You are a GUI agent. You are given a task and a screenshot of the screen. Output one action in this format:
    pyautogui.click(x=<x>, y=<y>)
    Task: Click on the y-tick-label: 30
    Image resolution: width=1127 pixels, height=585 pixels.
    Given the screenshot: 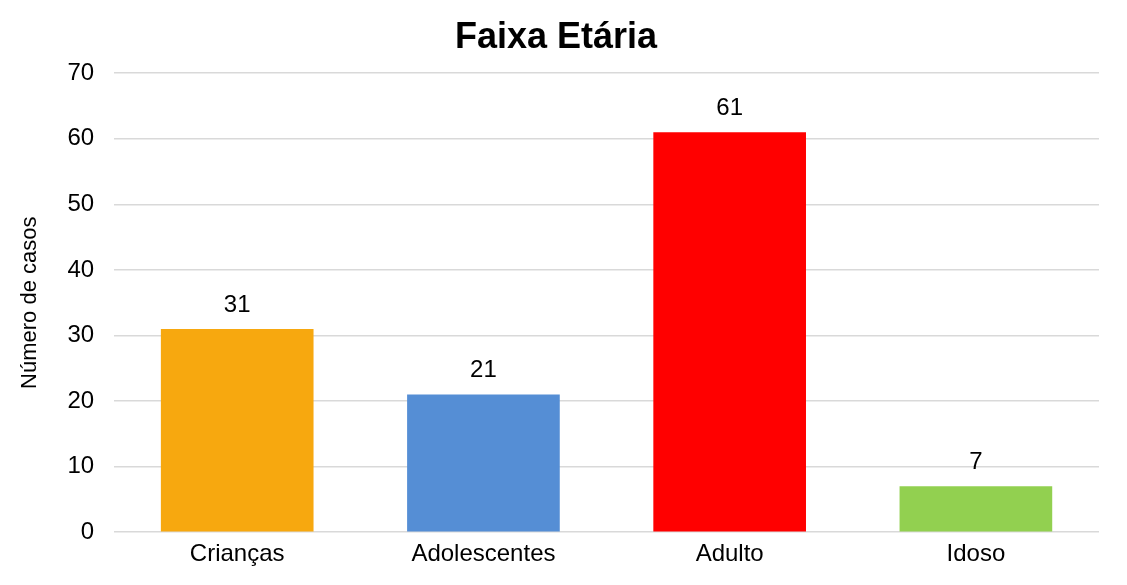 What is the action you would take?
    pyautogui.click(x=81, y=334)
    